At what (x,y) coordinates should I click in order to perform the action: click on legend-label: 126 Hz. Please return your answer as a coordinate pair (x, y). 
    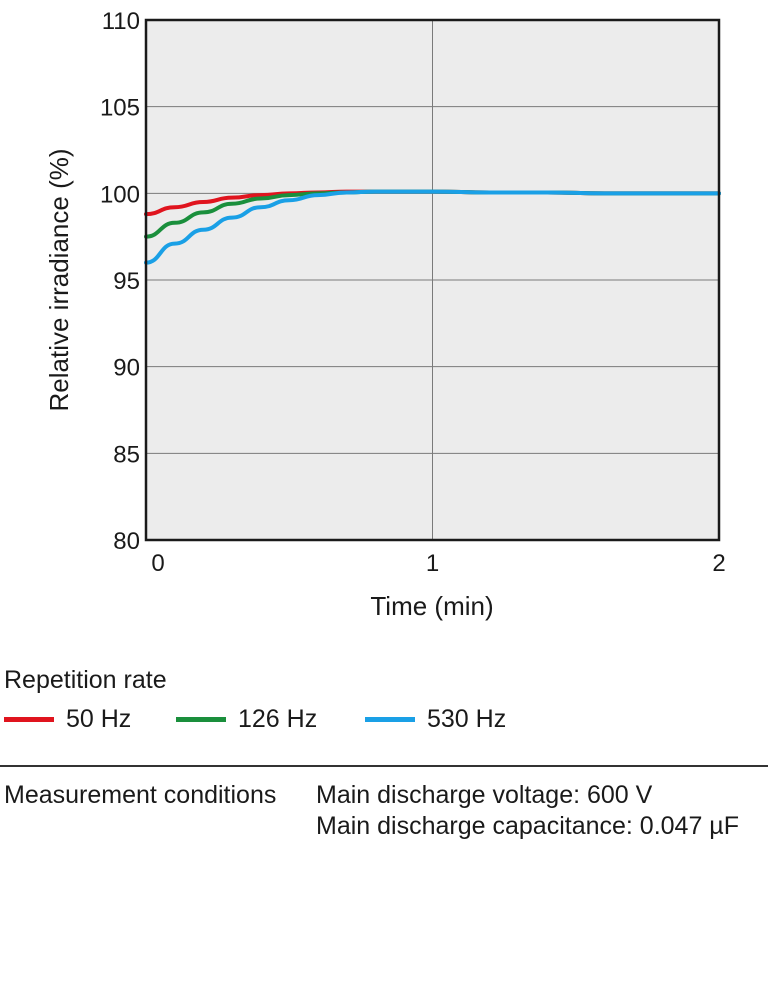
    Looking at the image, I should click on (278, 718).